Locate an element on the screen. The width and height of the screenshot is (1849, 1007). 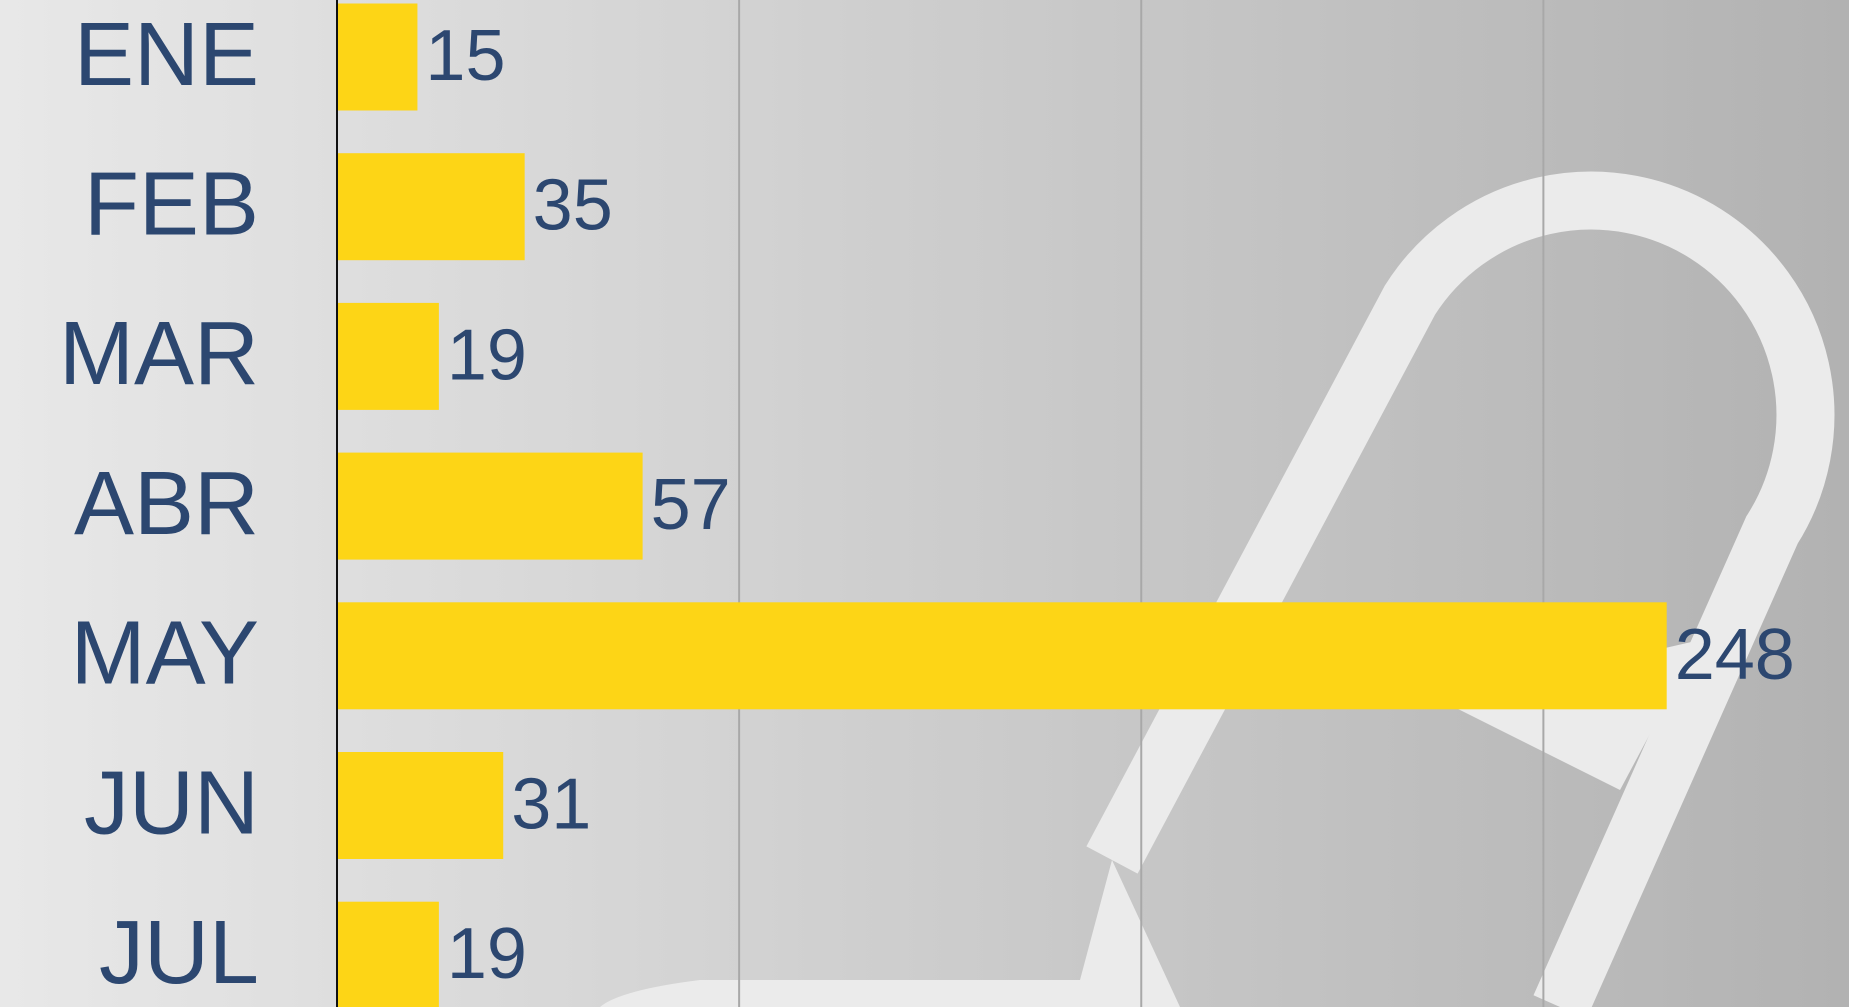
y-tick-label: MAY is located at coordinates (165, 654).